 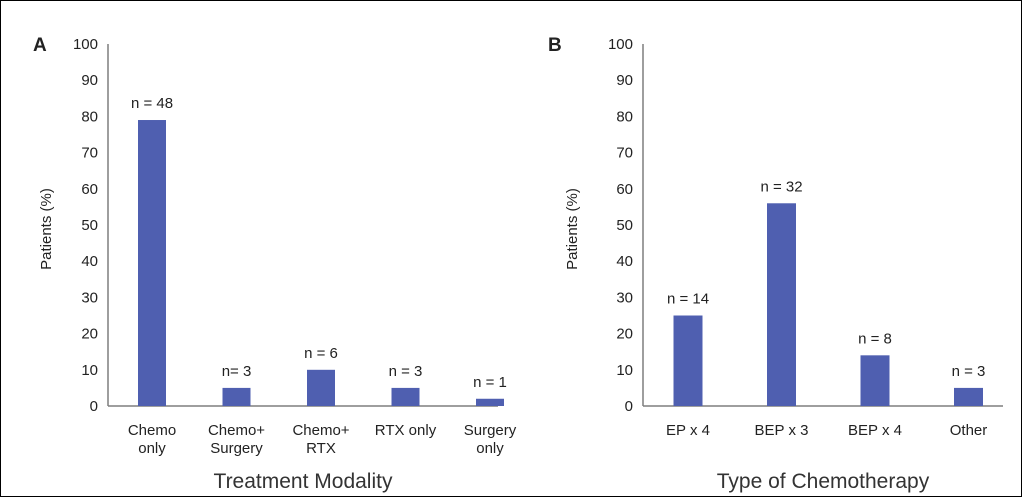 What do you see at coordinates (688, 299) in the screenshot?
I see `chart1-data-label: n = 14` at bounding box center [688, 299].